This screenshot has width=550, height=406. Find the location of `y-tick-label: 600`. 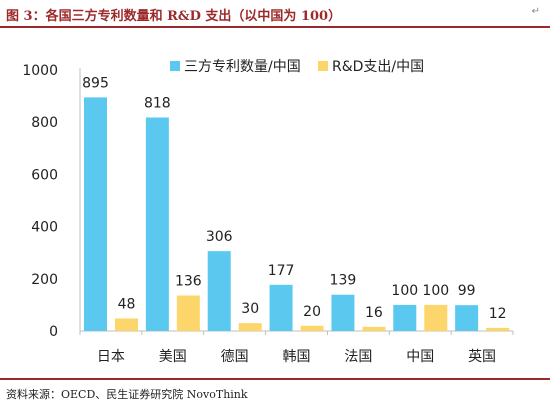

y-tick-label: 600 is located at coordinates (44, 175).